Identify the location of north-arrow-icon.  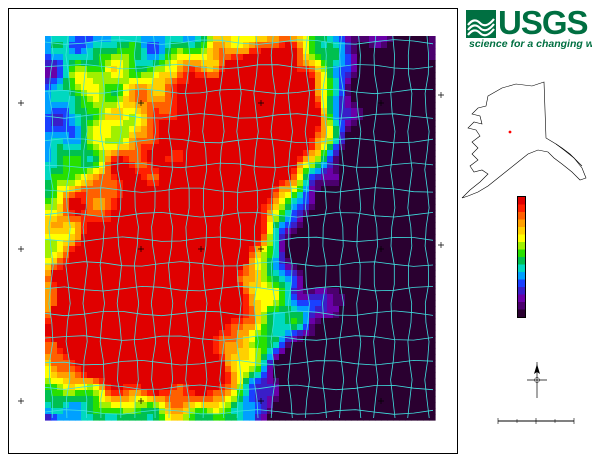
(537, 380).